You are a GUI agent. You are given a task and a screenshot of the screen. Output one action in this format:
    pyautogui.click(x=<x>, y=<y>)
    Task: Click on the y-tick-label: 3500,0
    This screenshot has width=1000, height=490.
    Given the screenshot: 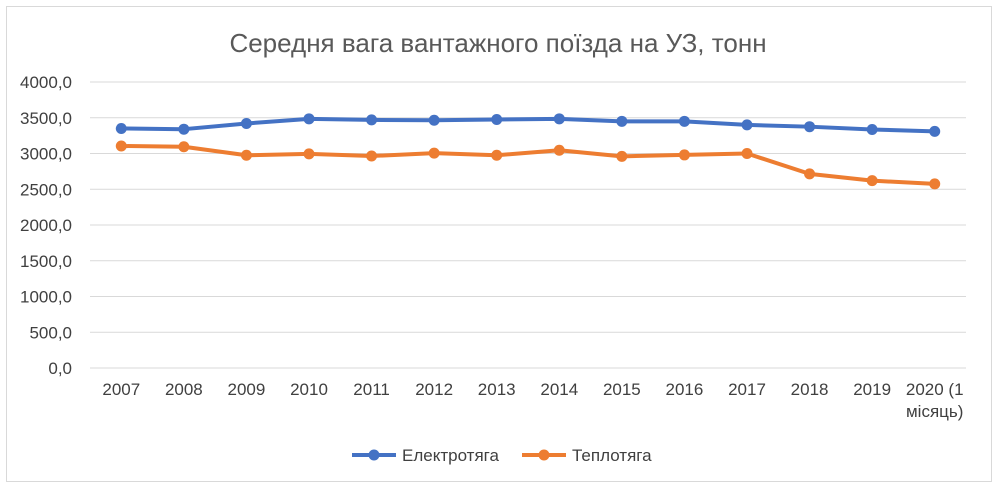 What is the action you would take?
    pyautogui.click(x=46, y=118)
    